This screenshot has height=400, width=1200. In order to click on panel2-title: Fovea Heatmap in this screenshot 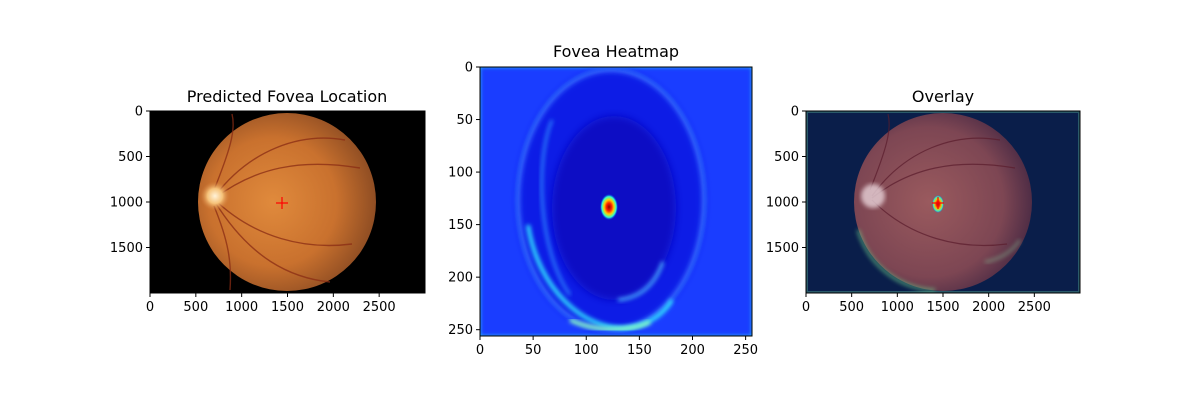, I will do `click(616, 51)`.